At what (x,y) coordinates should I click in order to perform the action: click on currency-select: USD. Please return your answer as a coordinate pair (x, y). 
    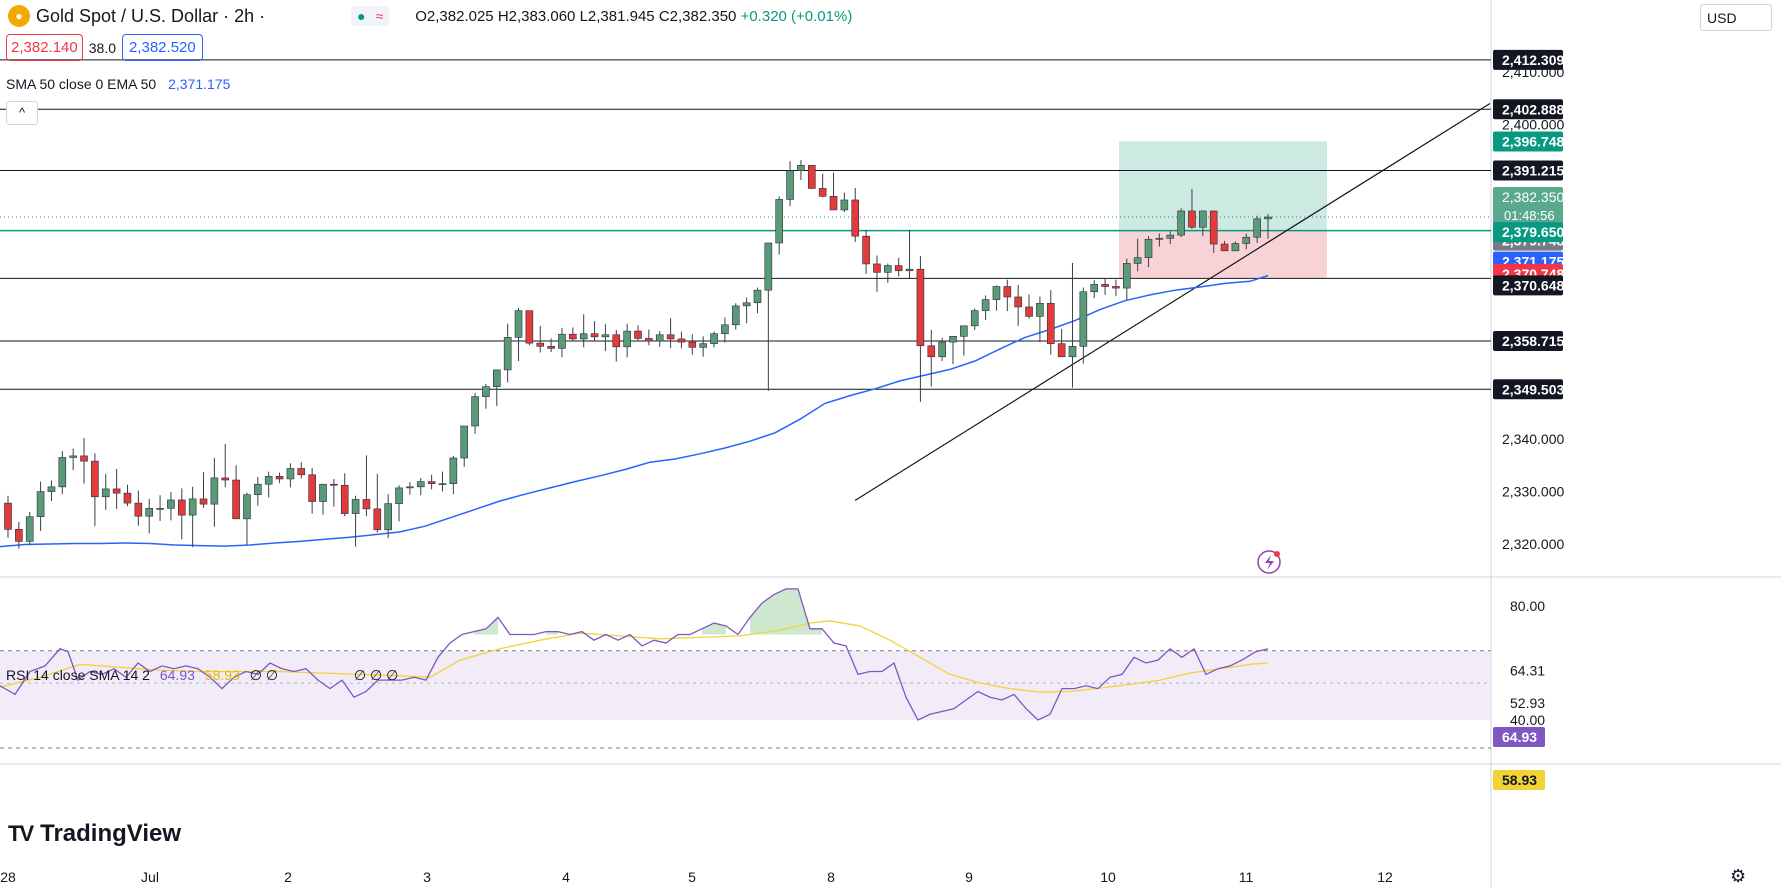
    Looking at the image, I should click on (1736, 17).